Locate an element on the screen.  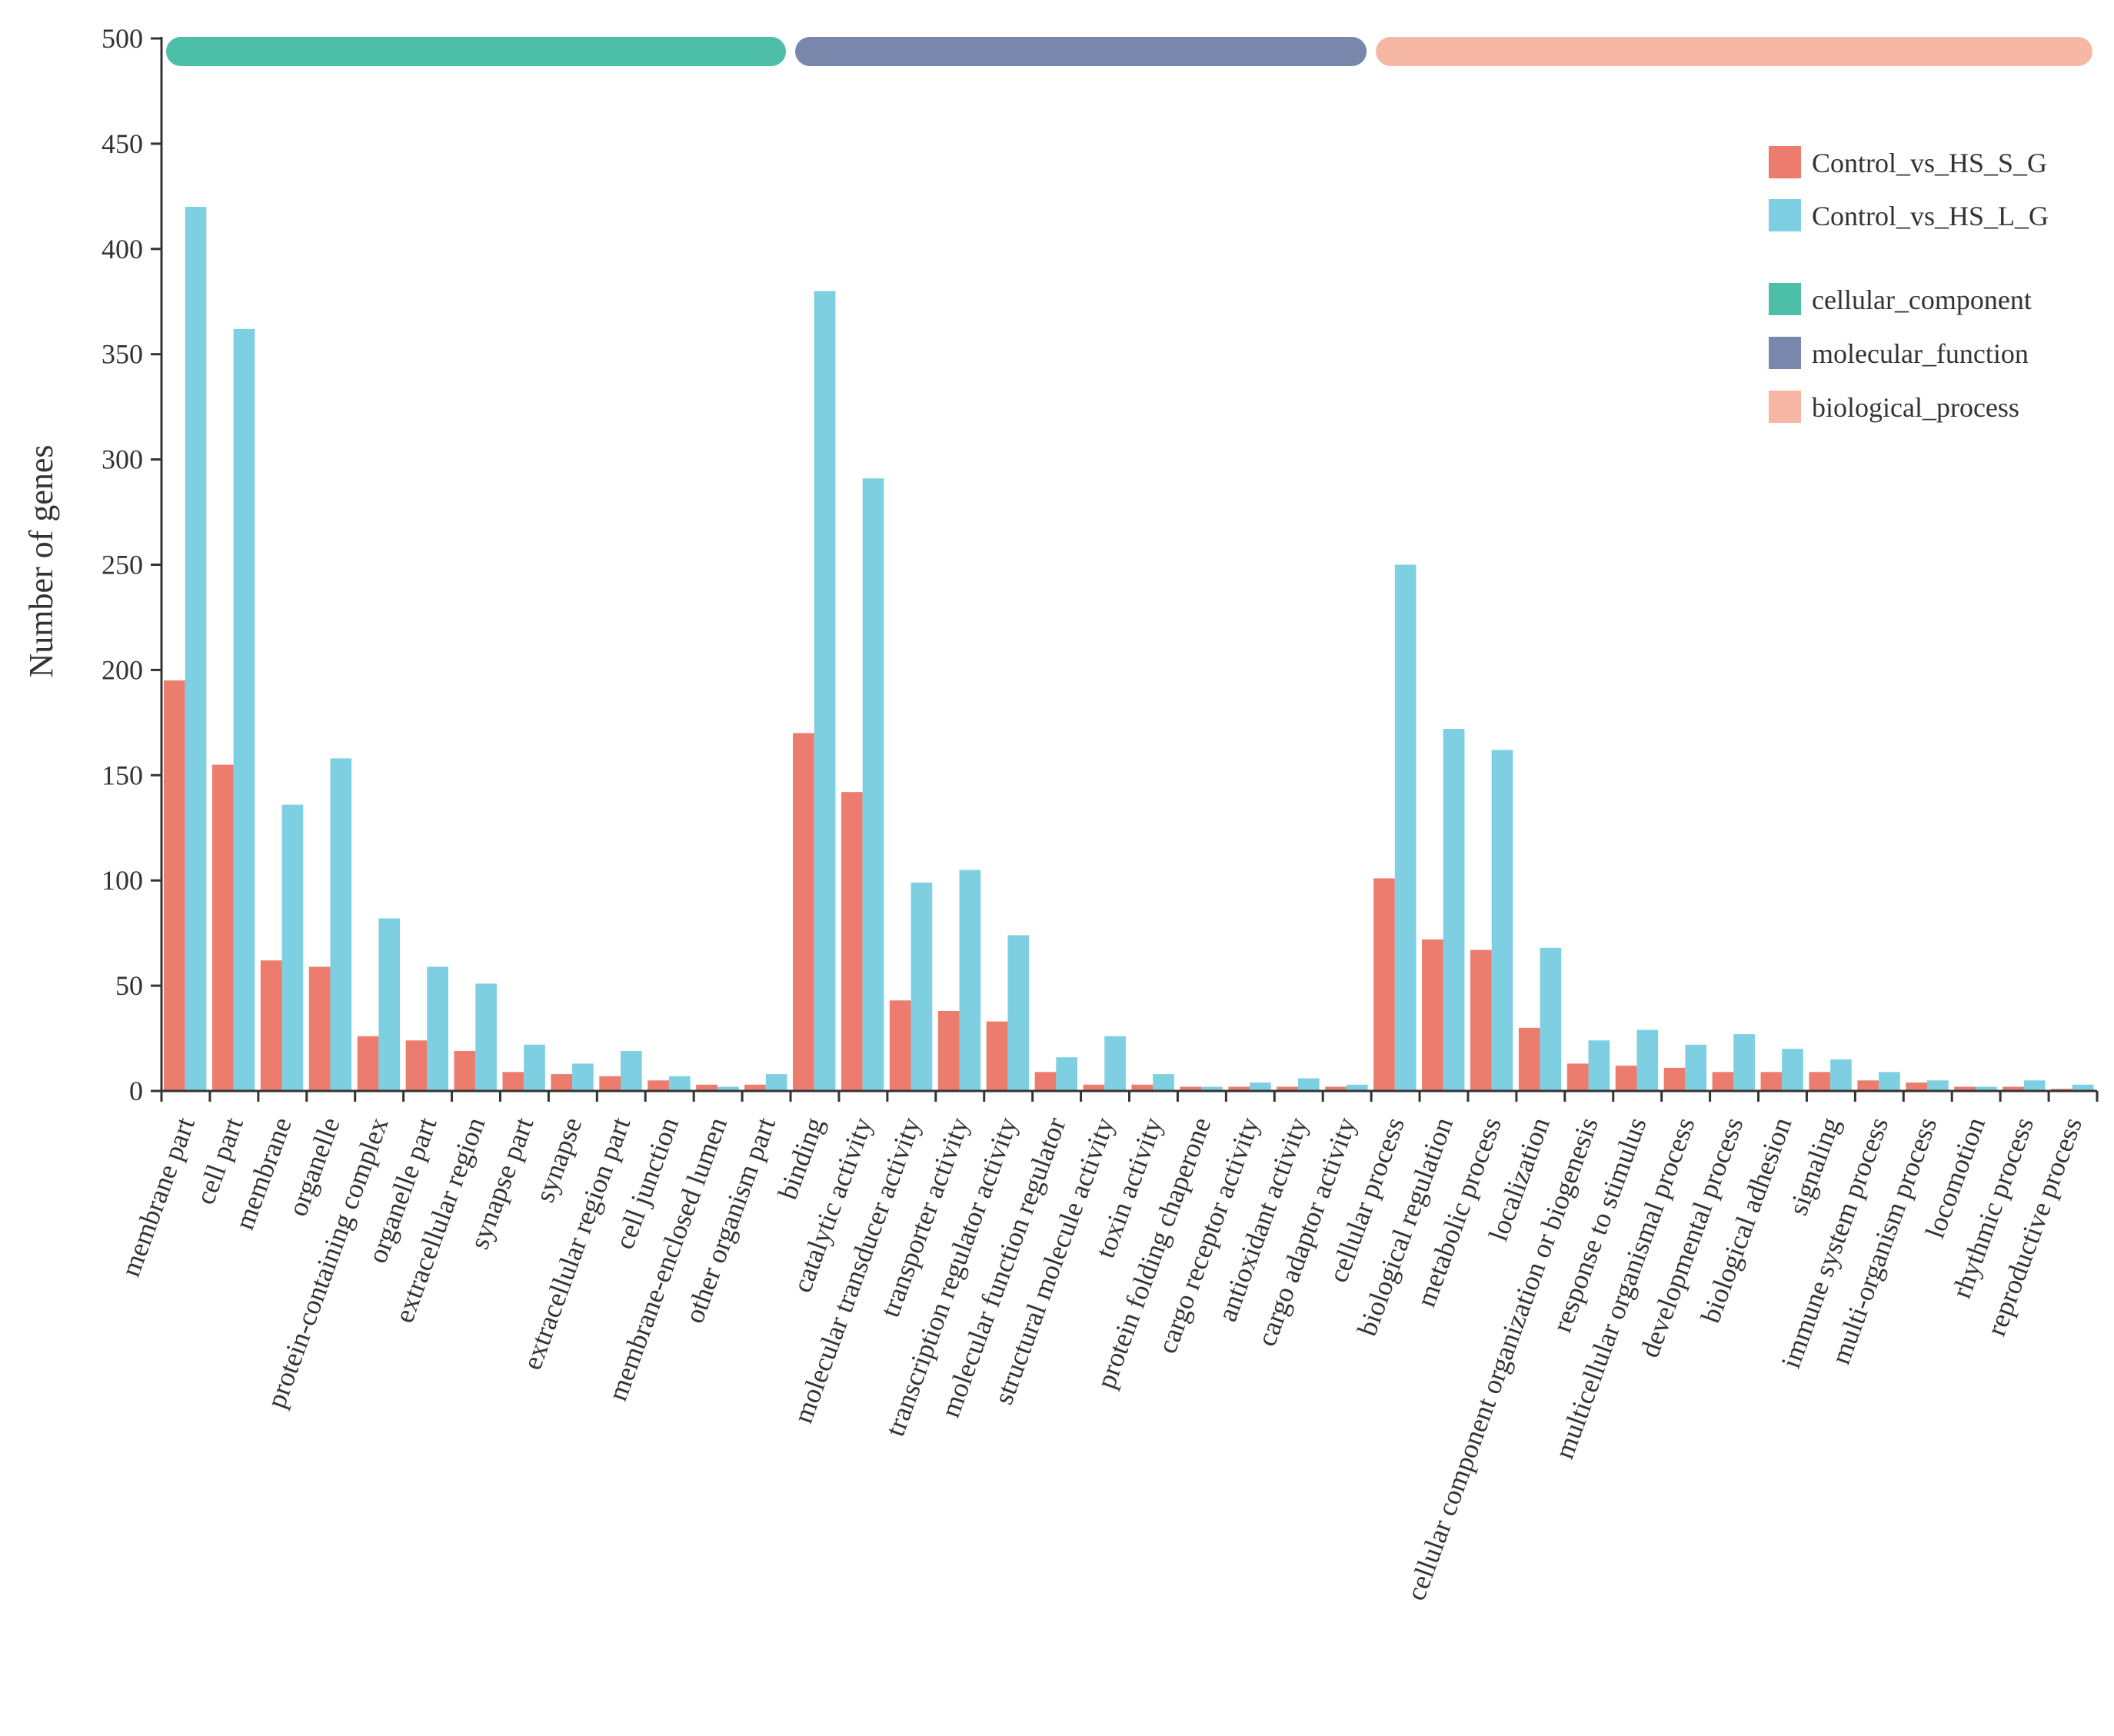
legend-cellular-component-swatch is located at coordinates (1785, 299).